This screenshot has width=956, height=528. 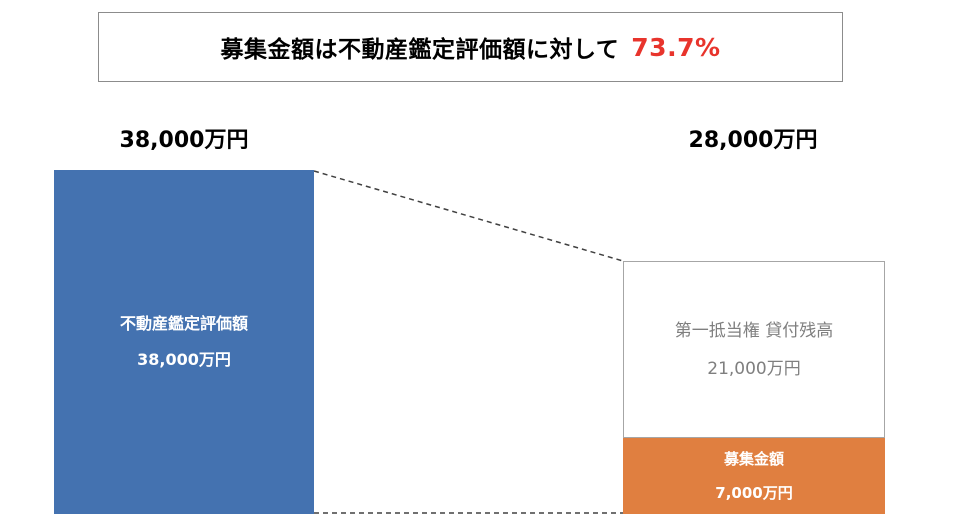 What do you see at coordinates (754, 349) in the screenshot?
I see `first-mortgage-loan-bar: 第一抵当権 貸付残高 21,000万円` at bounding box center [754, 349].